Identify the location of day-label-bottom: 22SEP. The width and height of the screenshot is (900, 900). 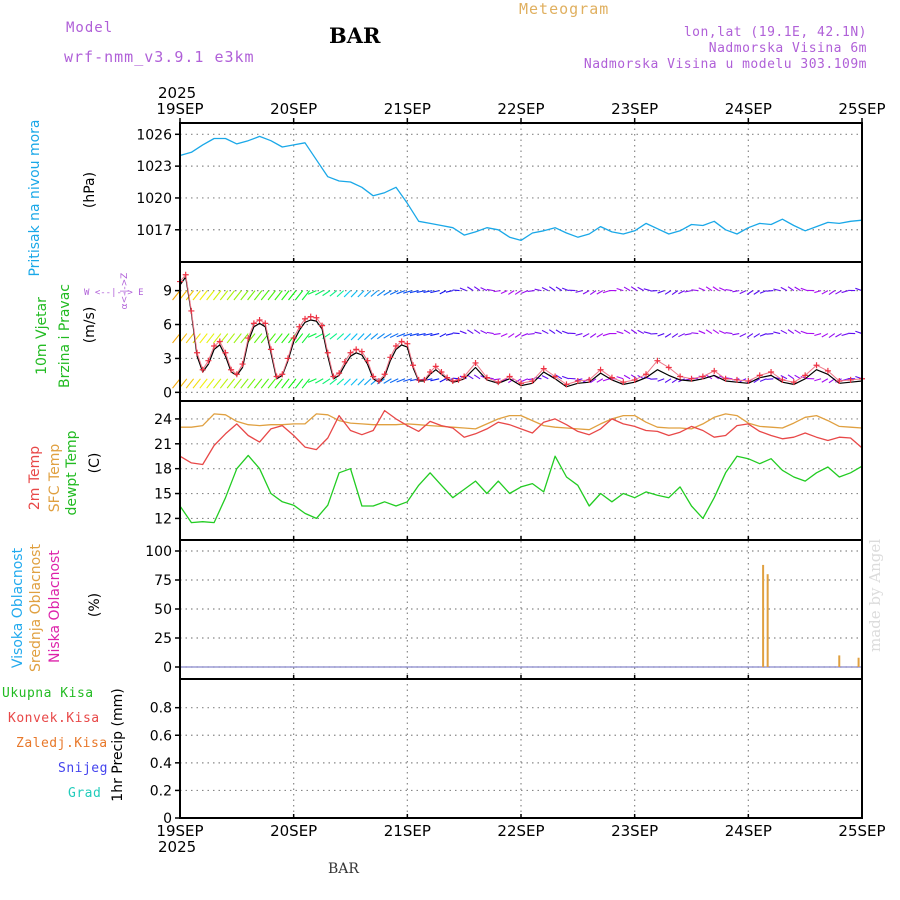
(520, 831).